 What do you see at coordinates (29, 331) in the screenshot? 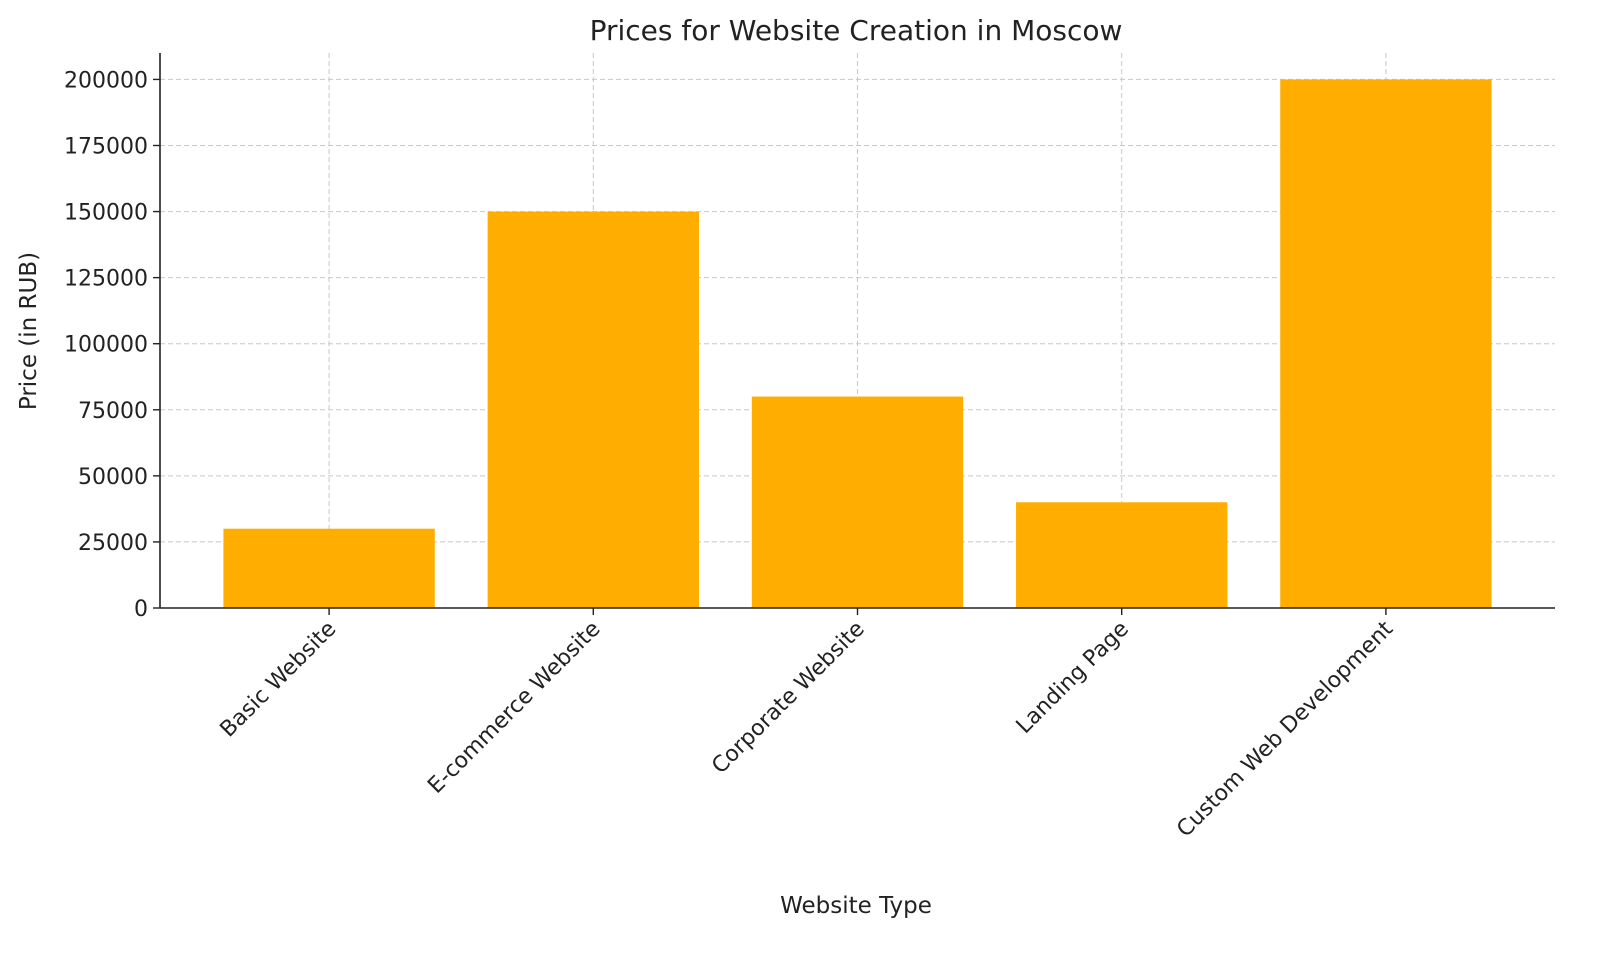
I see `y-axis-label: Price (in RUB)` at bounding box center [29, 331].